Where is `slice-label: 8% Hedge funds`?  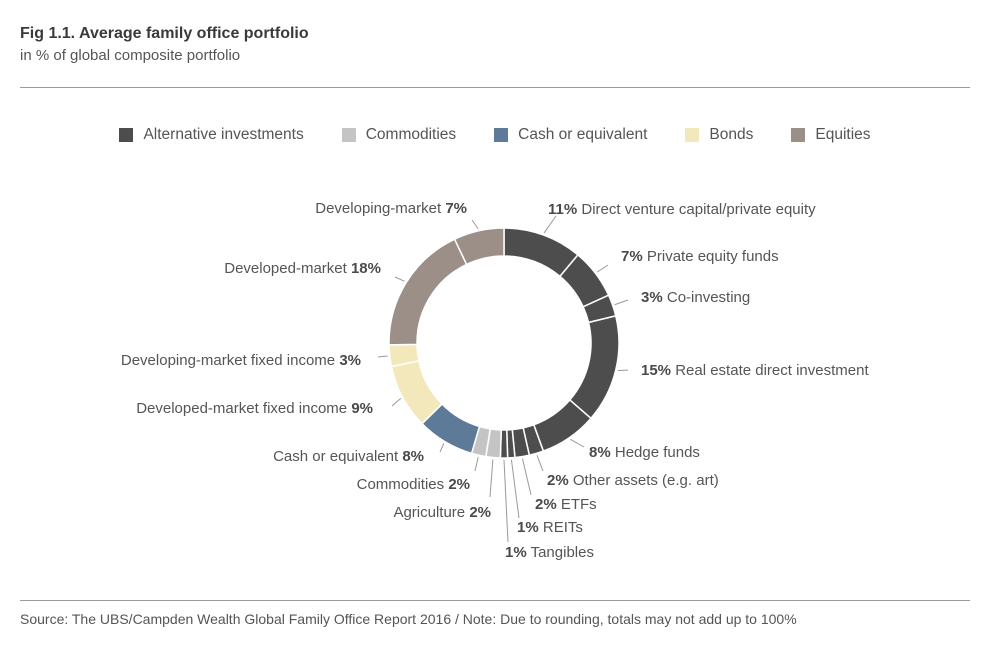 slice-label: 8% Hedge funds is located at coordinates (644, 452).